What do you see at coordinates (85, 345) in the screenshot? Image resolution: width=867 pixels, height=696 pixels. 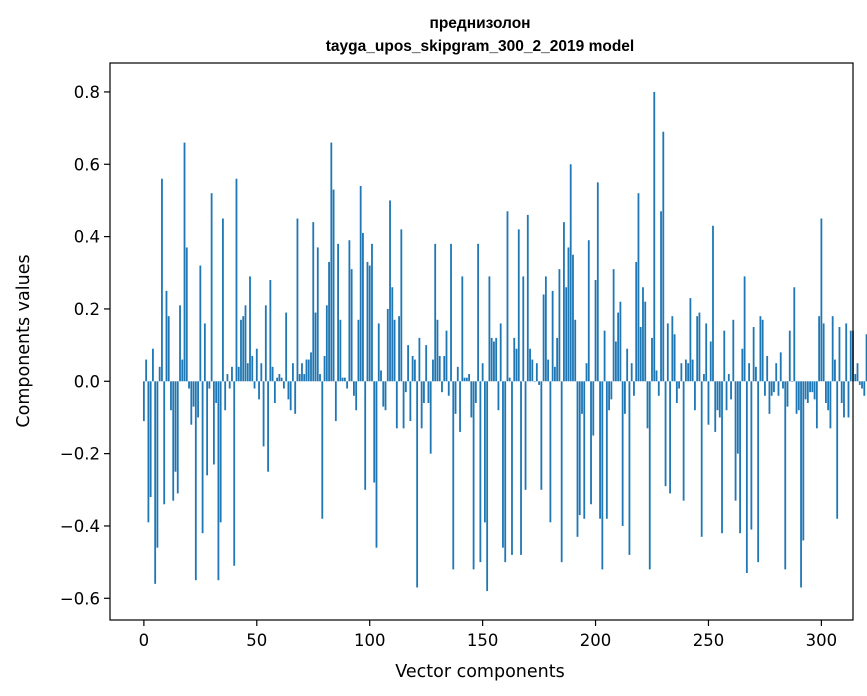 I see `y-axis-ticks: −0.6 −0.4 −0.2 0.0 0.2 0.4 0.6 0.8` at bounding box center [85, 345].